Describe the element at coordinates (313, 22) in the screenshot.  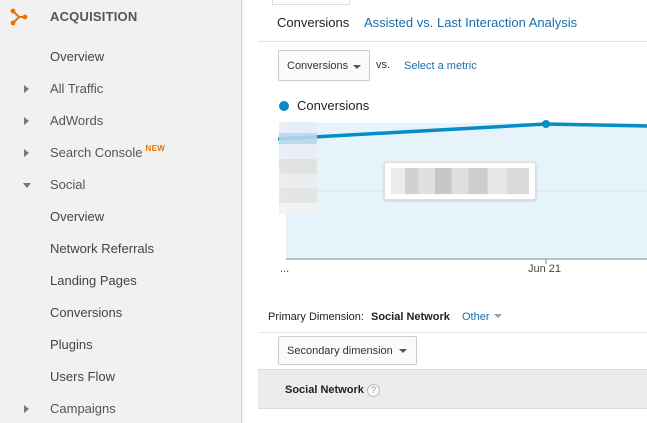
I see `tab-conversions: Conversions` at that location.